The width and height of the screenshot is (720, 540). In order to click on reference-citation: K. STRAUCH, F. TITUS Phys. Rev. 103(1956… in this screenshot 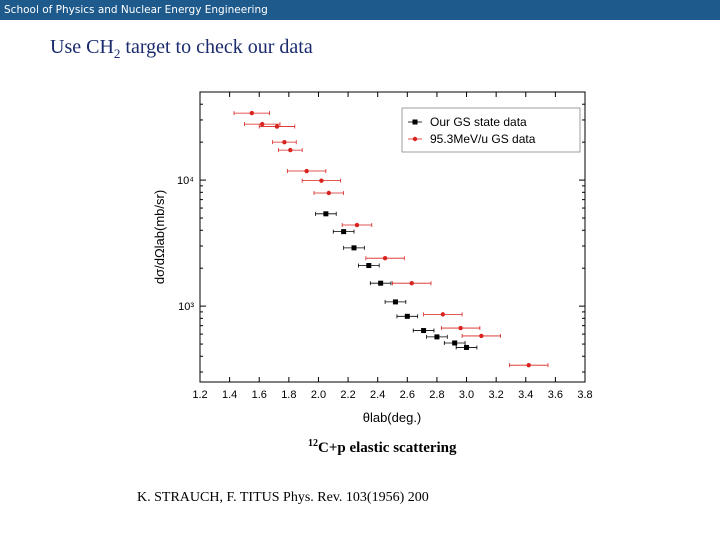, I will do `click(283, 497)`.